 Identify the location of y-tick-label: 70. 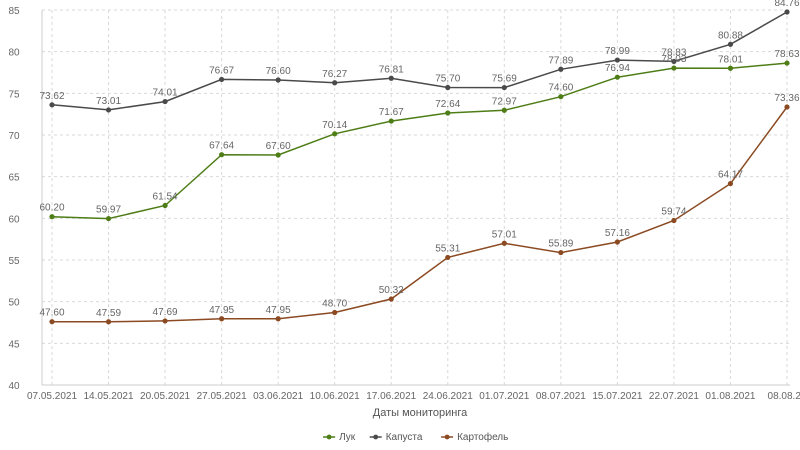
(14, 136).